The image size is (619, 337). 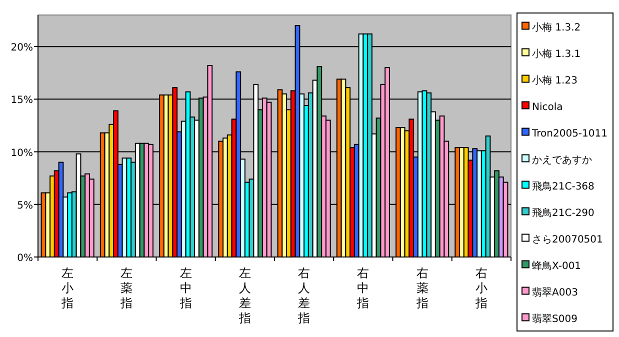 What do you see at coordinates (21, 153) in the screenshot?
I see `y-tick-label: 10%` at bounding box center [21, 153].